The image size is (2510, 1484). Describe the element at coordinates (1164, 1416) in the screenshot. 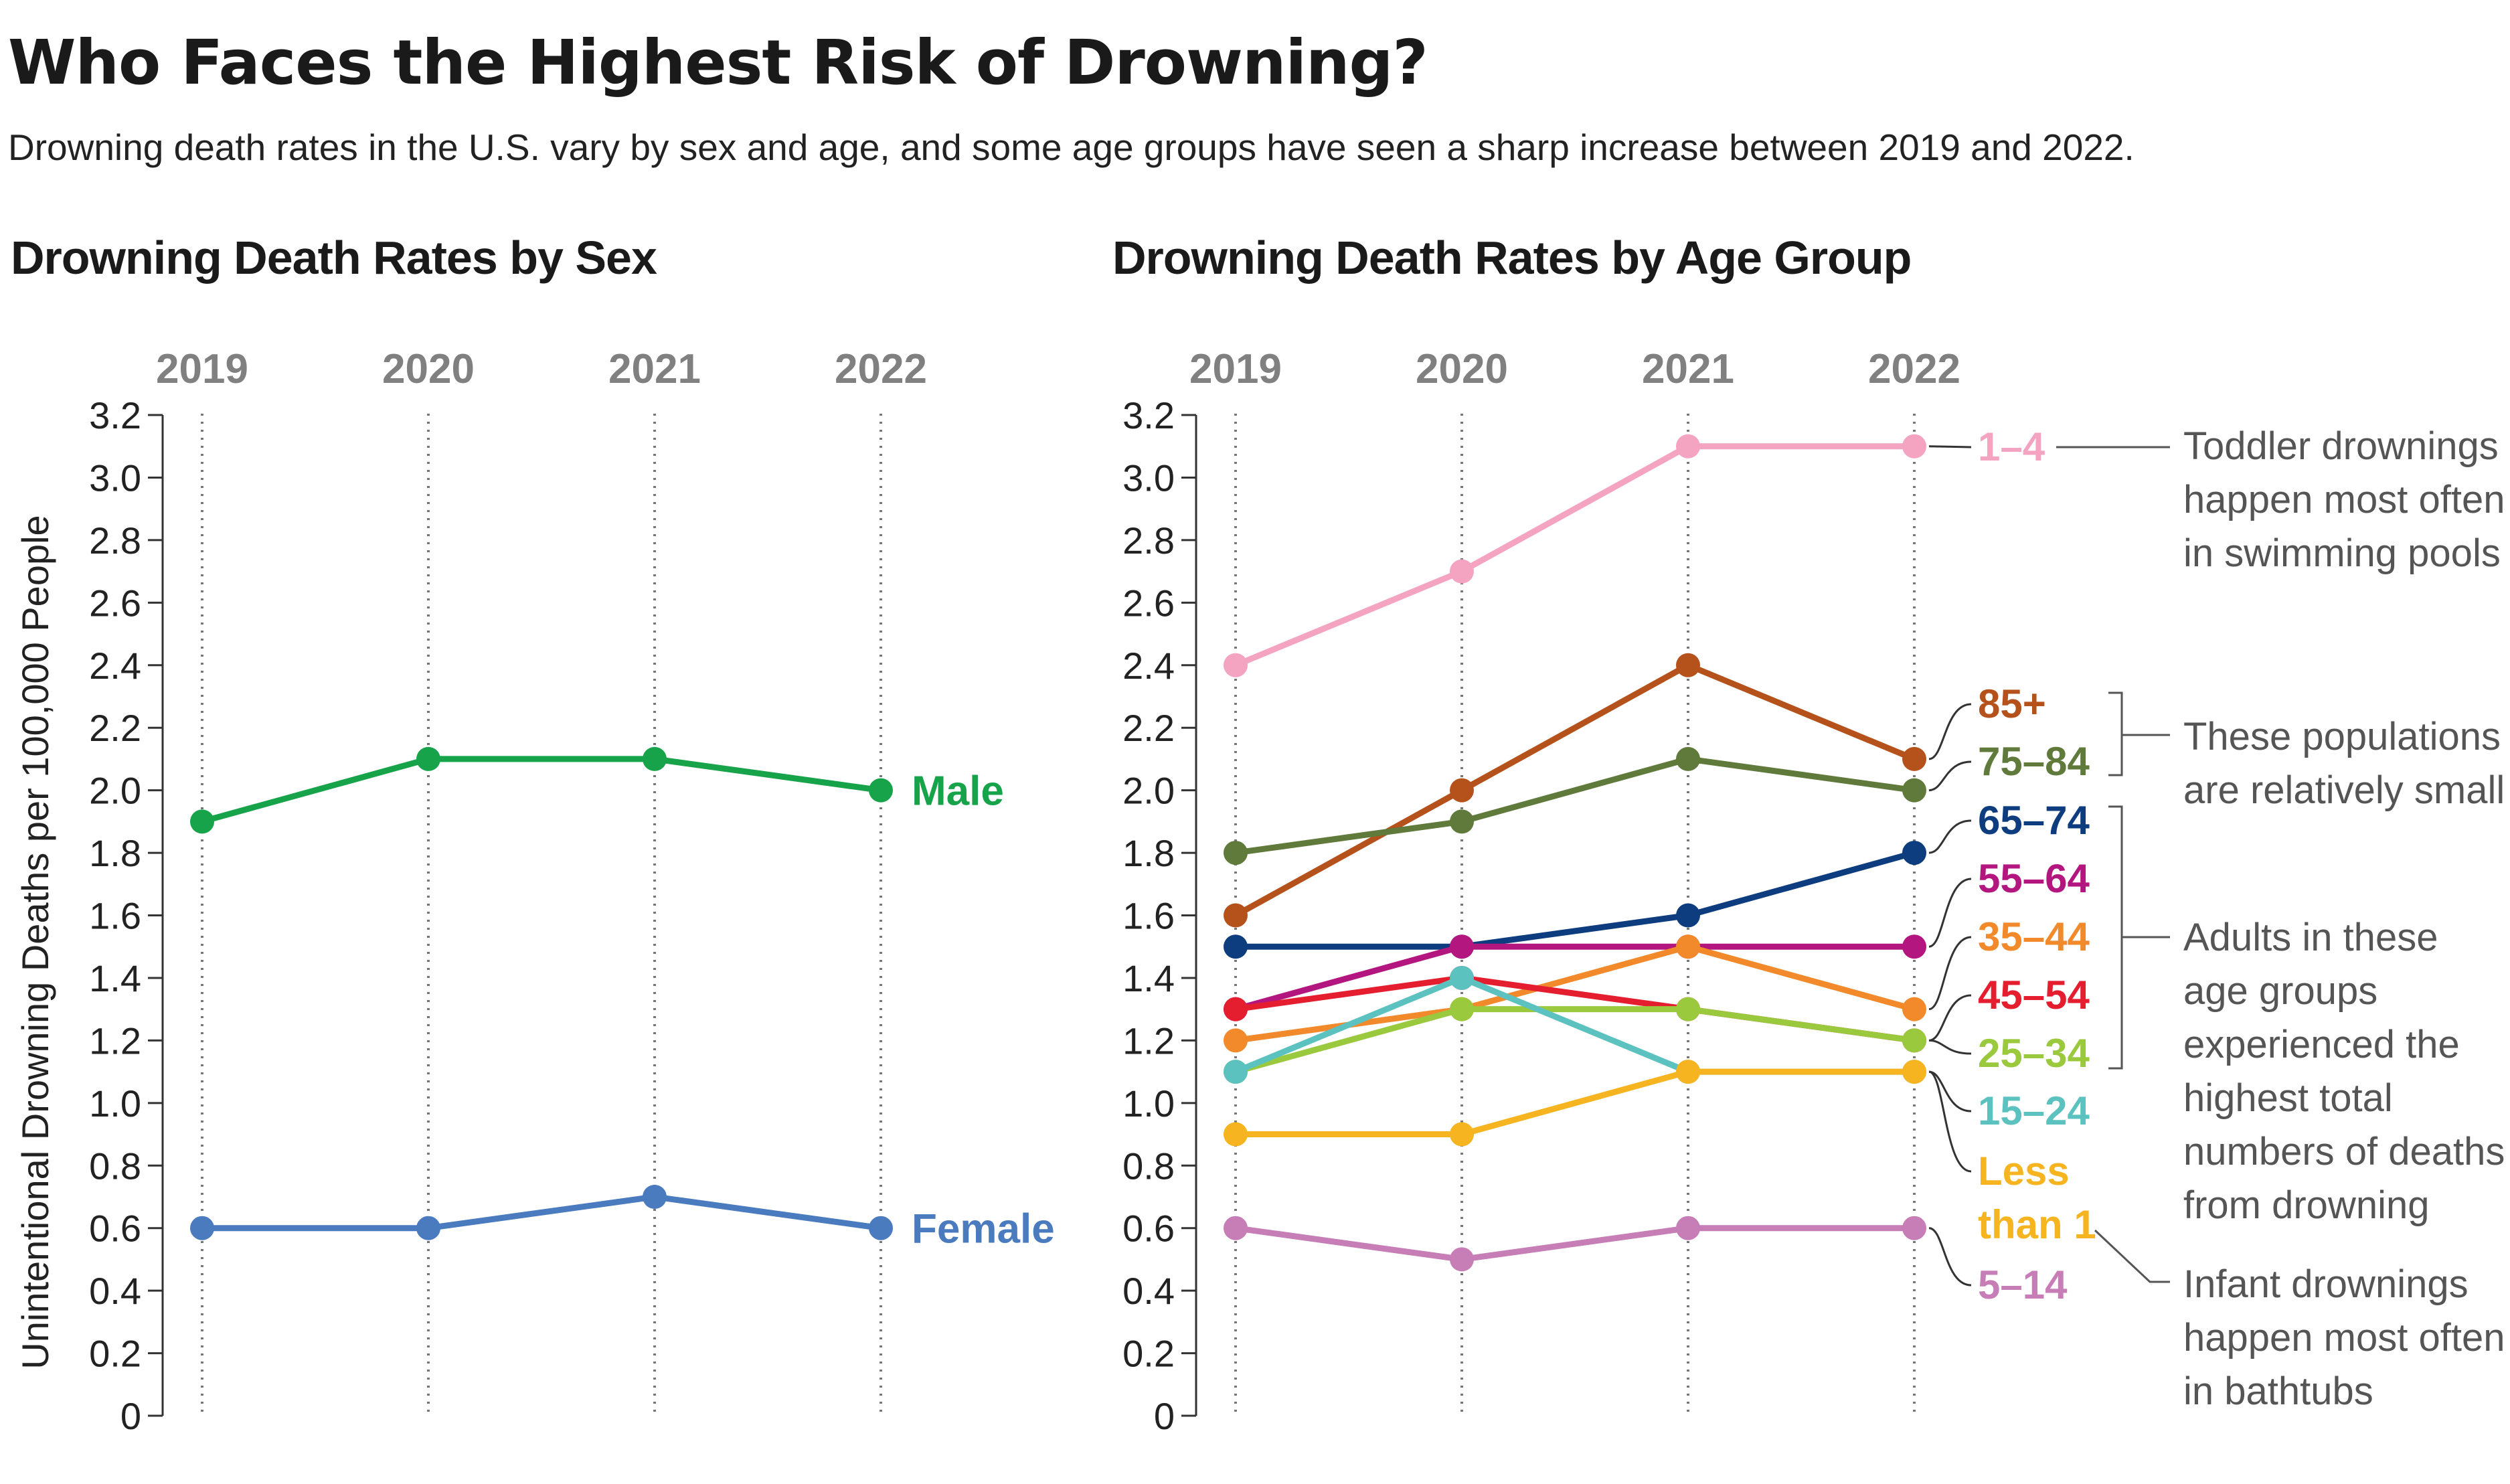

I see `age-y-tick-label: 0` at that location.